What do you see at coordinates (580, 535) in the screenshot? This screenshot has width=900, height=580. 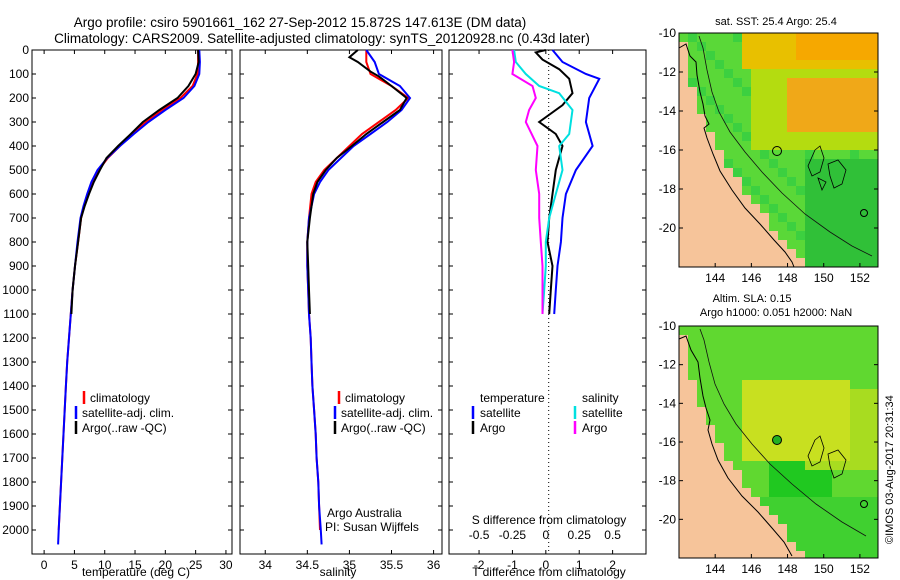 I see `top-x-tick-label: 0.25` at bounding box center [580, 535].